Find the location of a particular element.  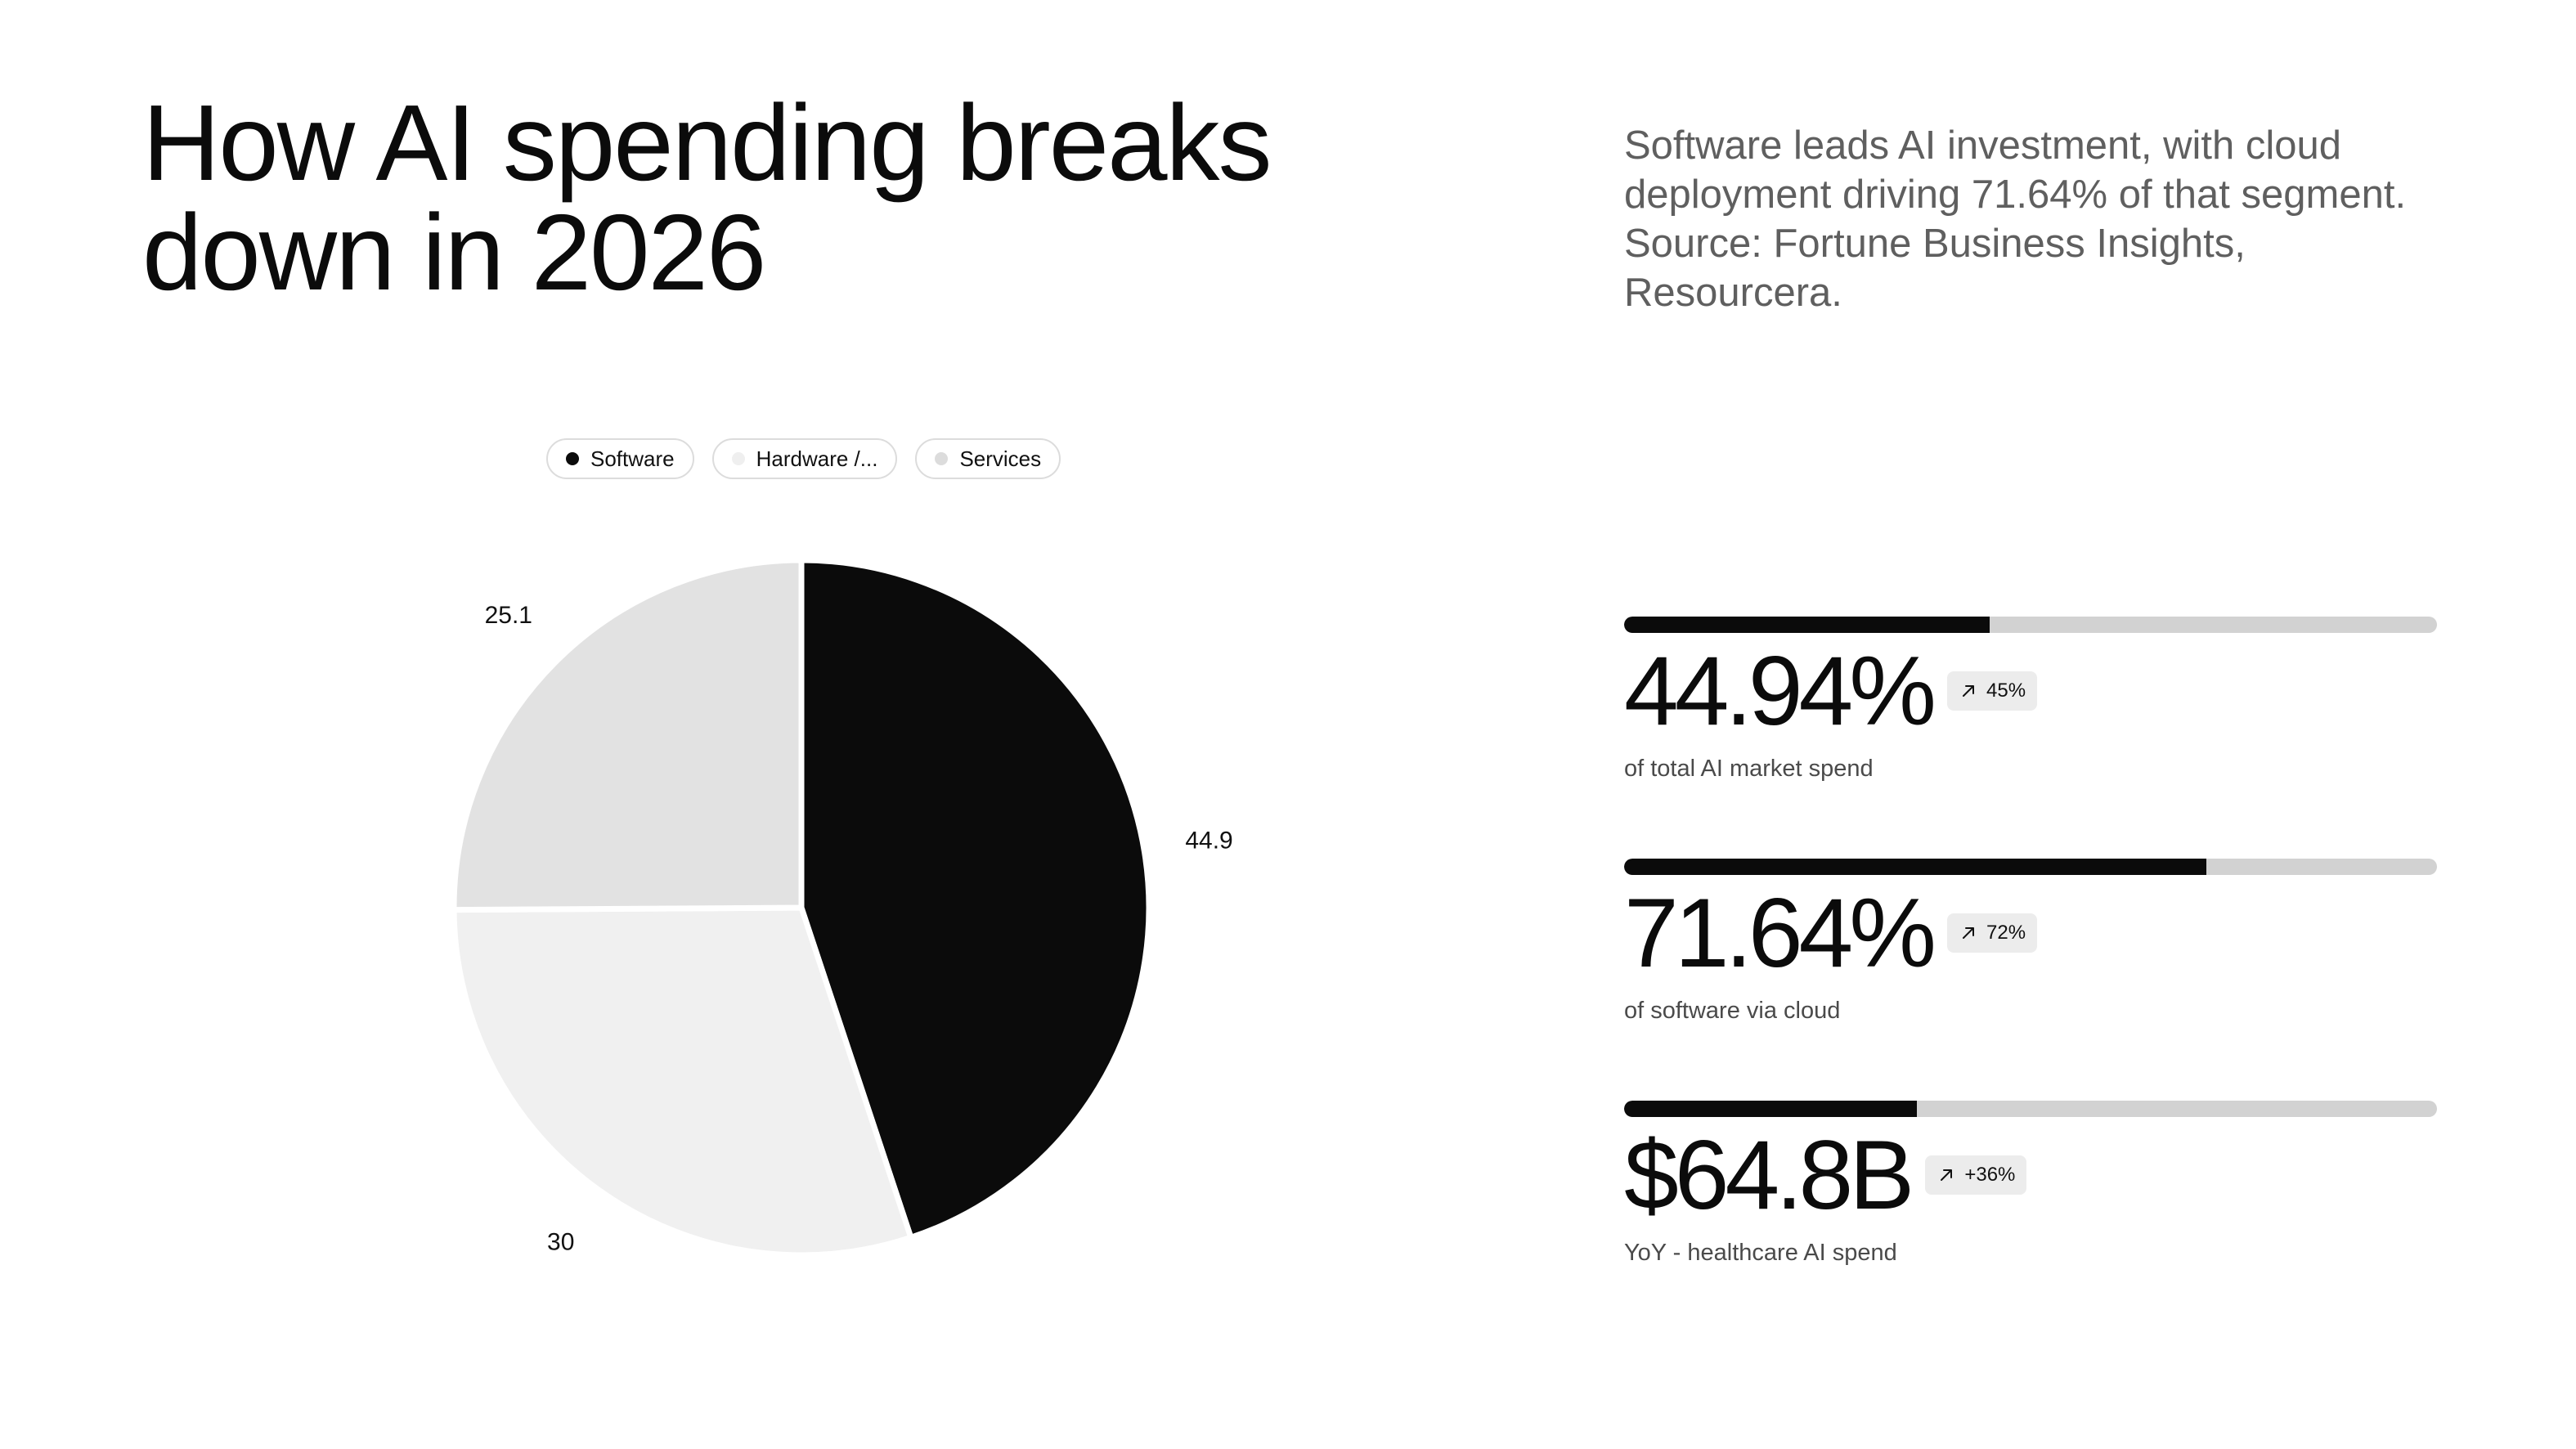

pie-chart: 44.9 30 25.1 is located at coordinates (842, 907).